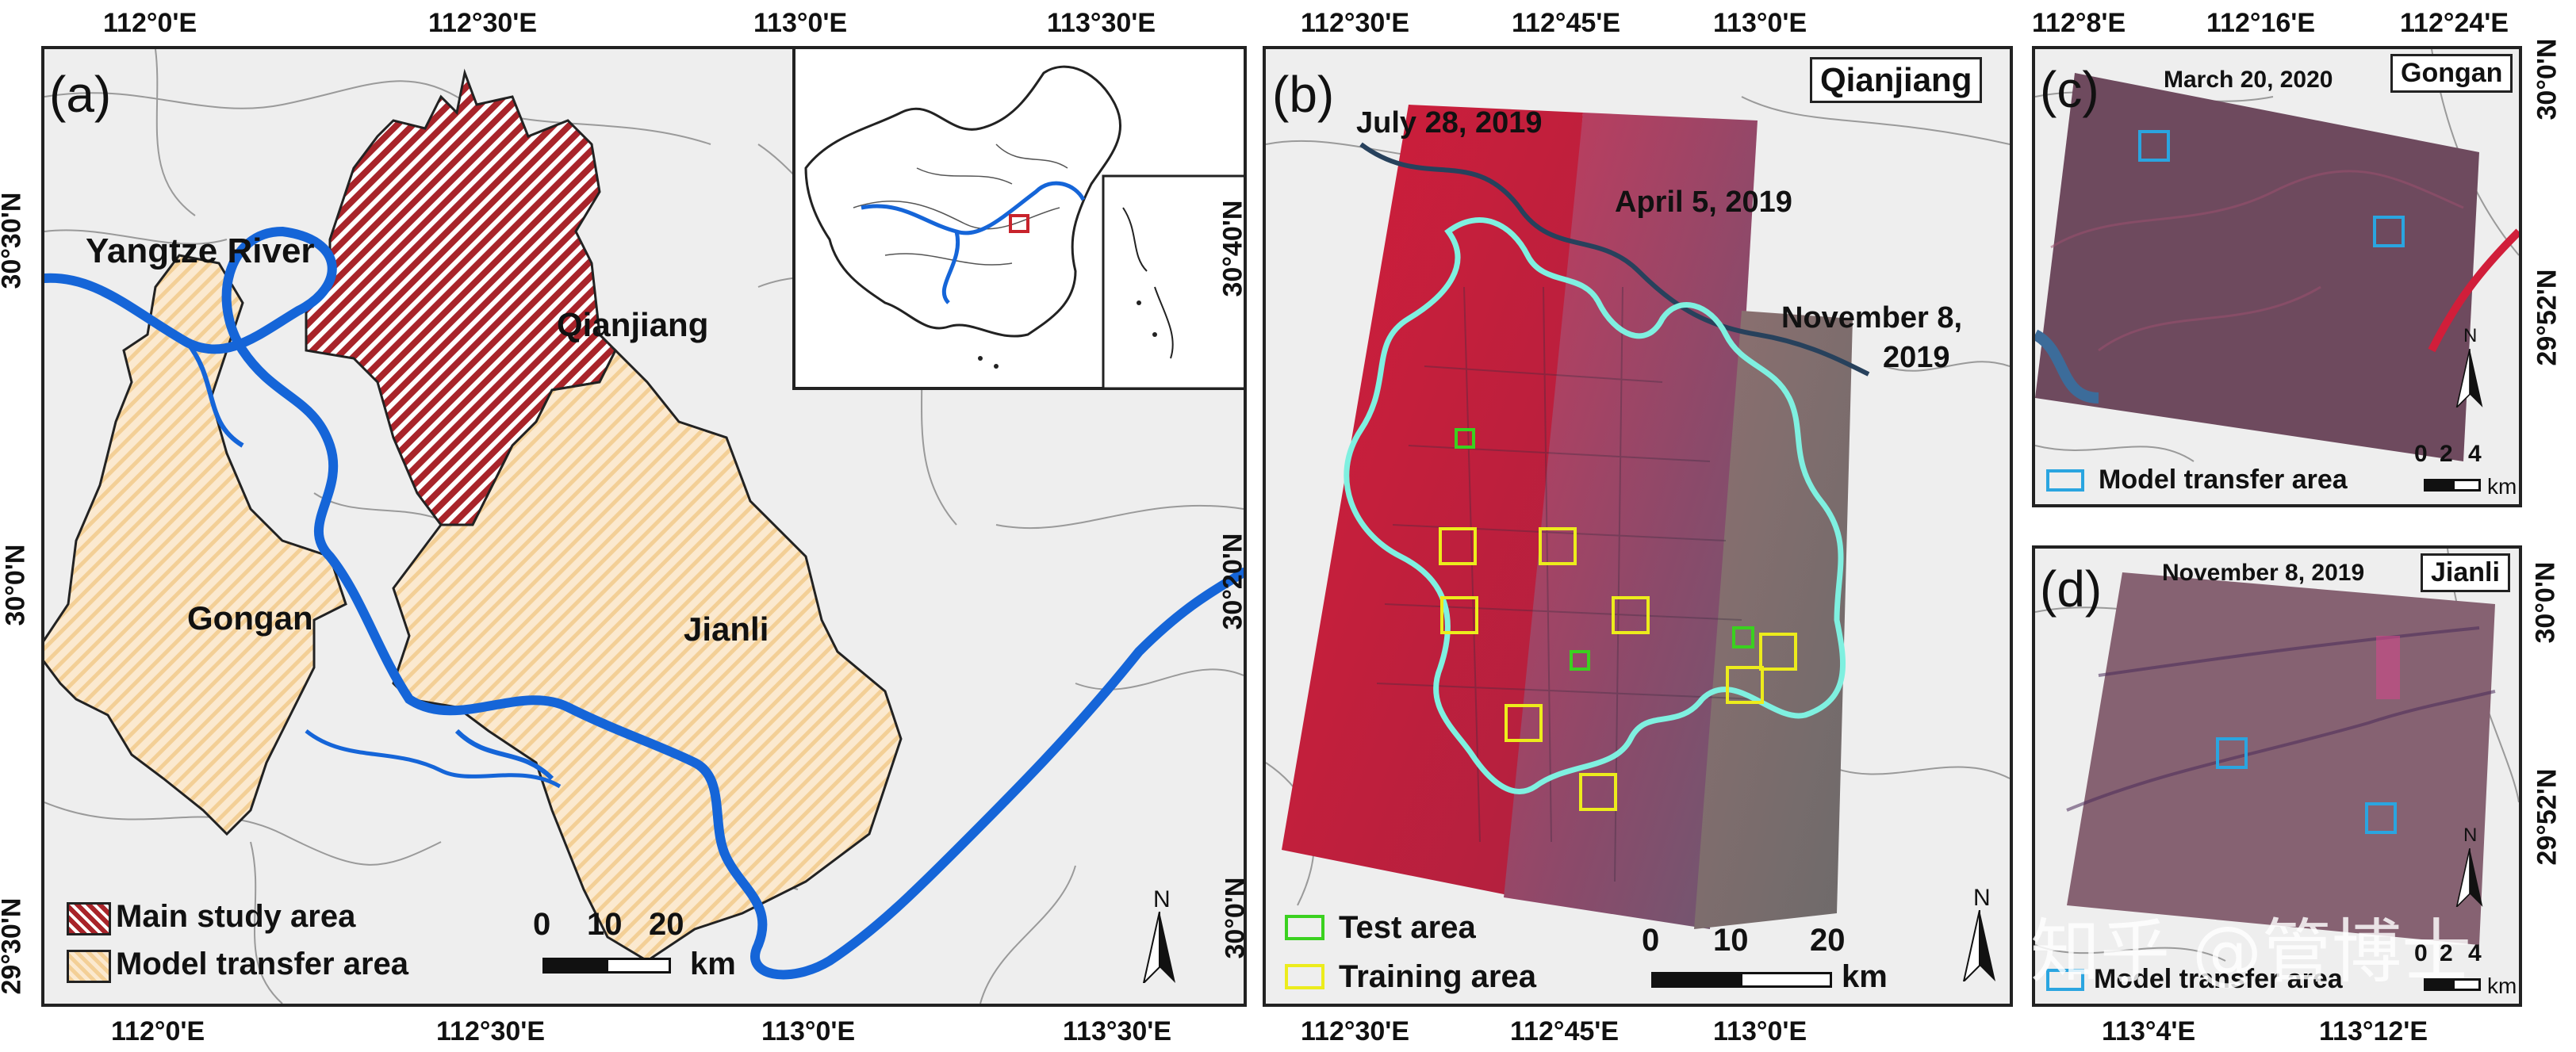  What do you see at coordinates (1235, 918) in the screenshot?
I see `panel-b-left-tick: 30°0'N` at bounding box center [1235, 918].